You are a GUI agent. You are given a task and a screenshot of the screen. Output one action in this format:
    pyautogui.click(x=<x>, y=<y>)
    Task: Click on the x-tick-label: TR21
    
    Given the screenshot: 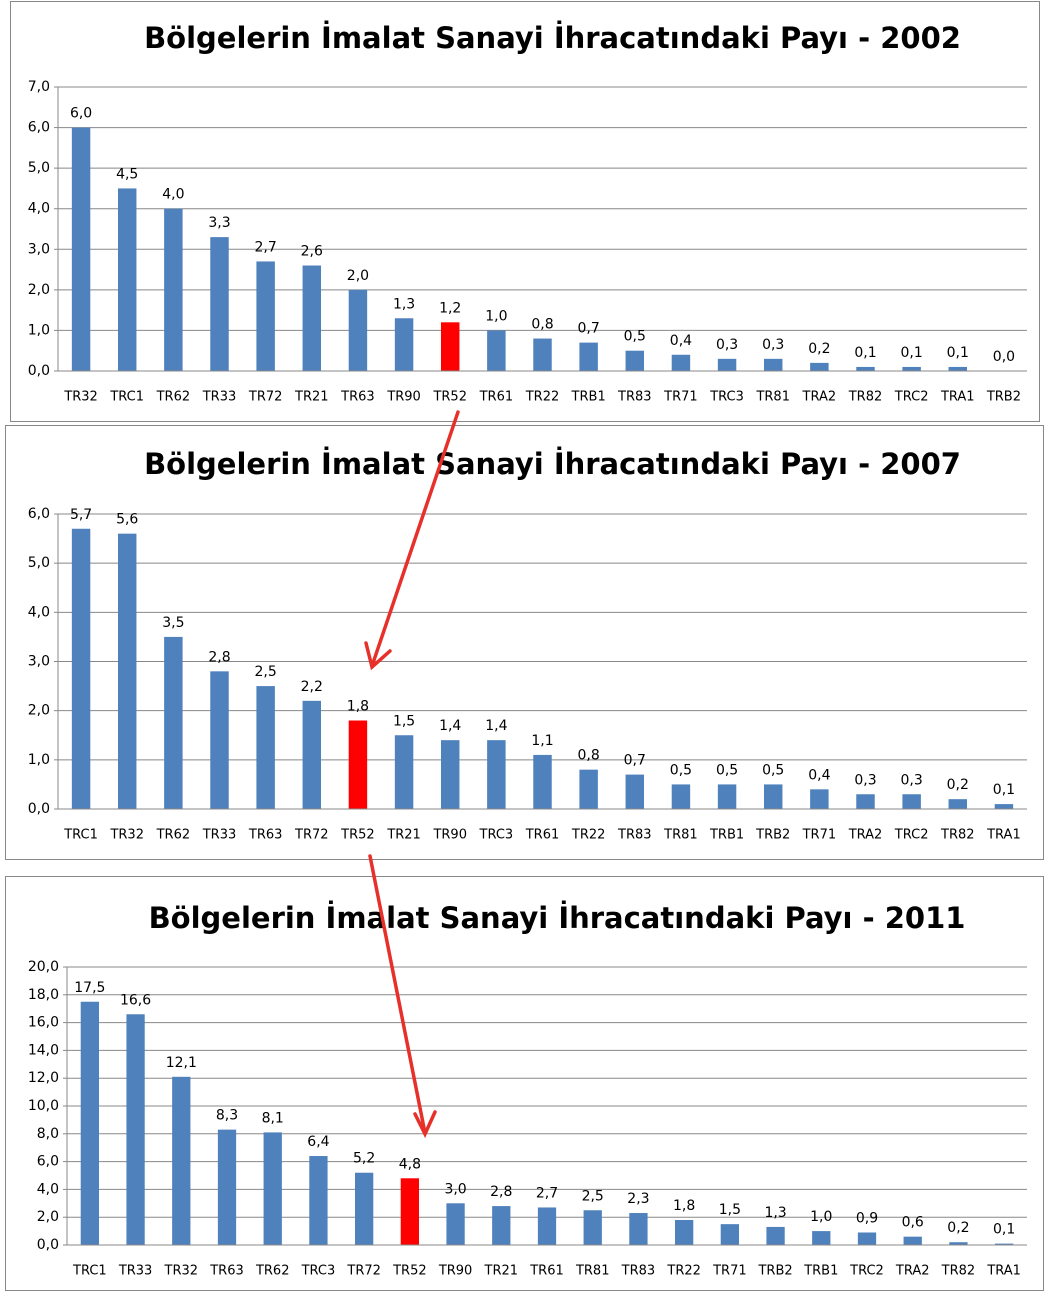 What is the action you would take?
    pyautogui.click(x=501, y=1271)
    